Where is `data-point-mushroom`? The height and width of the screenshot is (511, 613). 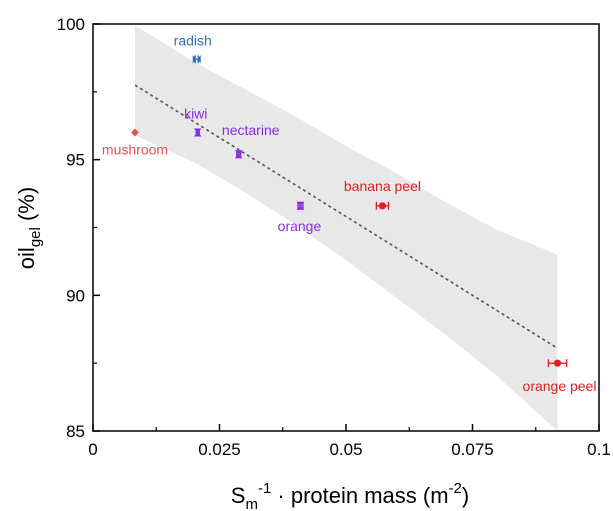
data-point-mushroom is located at coordinates (134, 132).